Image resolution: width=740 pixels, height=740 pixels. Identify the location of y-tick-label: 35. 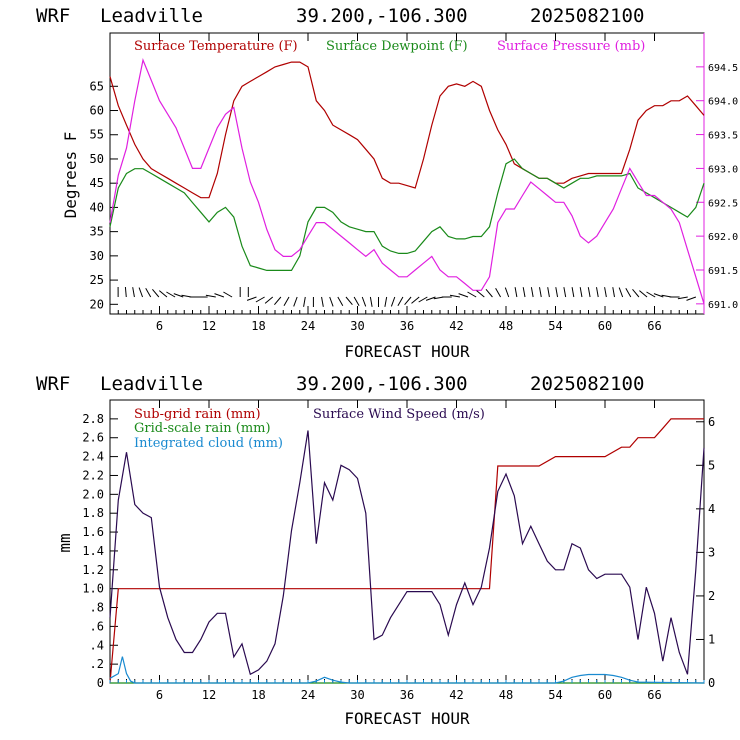
(97, 232).